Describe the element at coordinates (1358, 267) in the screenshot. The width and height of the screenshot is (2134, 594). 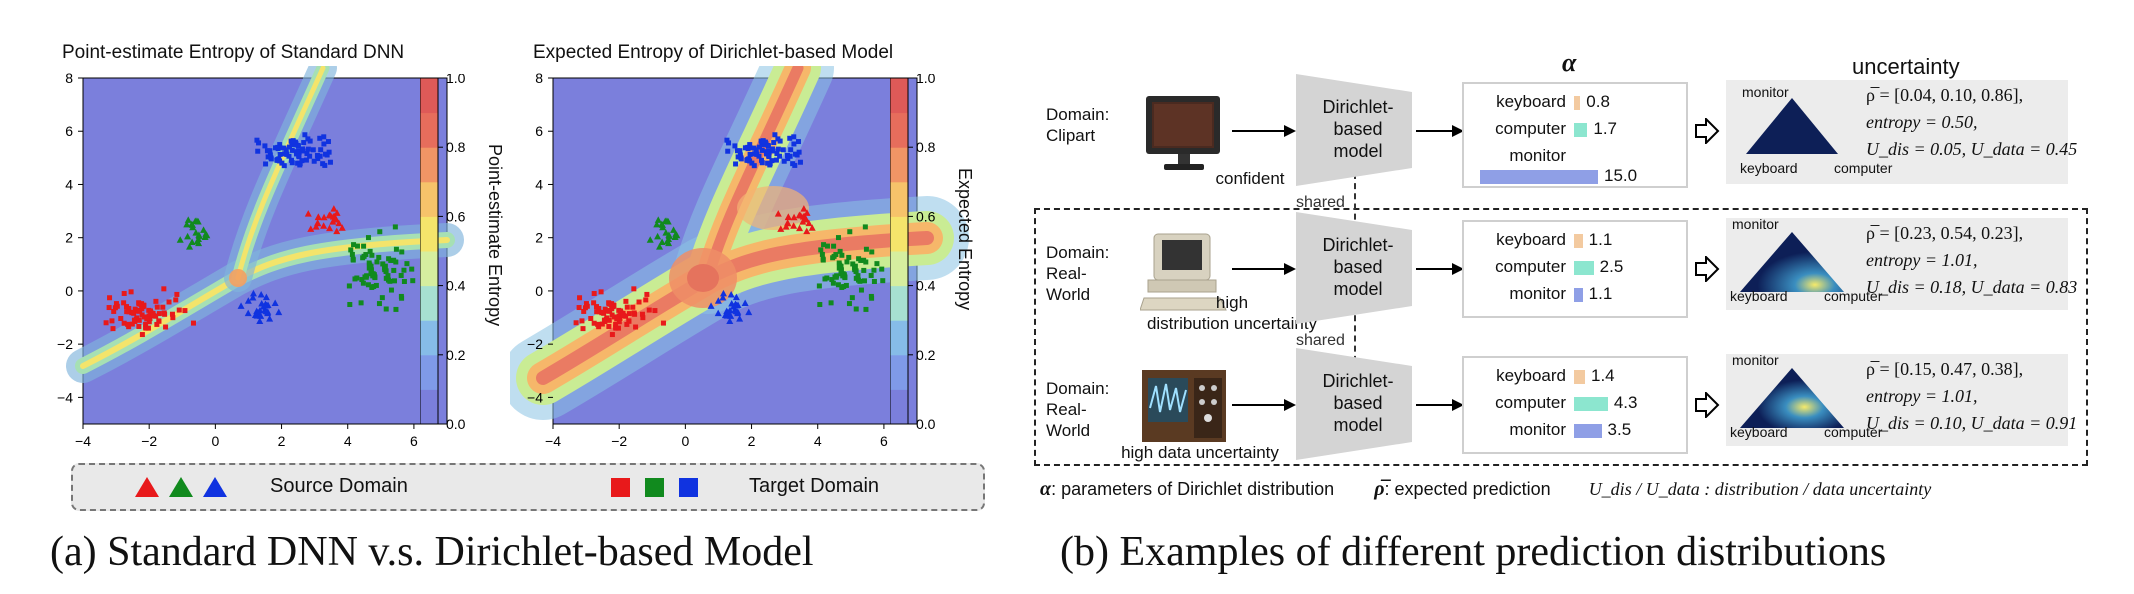
I see `model-label: Dirichlet-based model` at that location.